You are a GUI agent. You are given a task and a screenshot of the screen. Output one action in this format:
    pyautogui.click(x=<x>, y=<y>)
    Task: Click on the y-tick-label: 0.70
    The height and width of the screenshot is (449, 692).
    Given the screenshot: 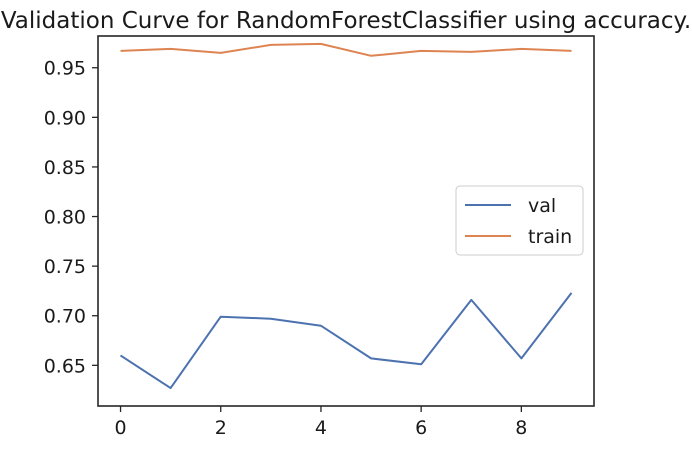 What is the action you would take?
    pyautogui.click(x=65, y=317)
    